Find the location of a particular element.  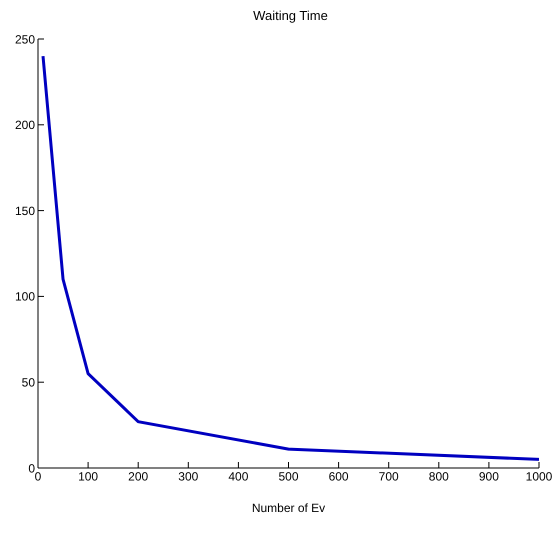

x-tick-label: 200 is located at coordinates (138, 477).